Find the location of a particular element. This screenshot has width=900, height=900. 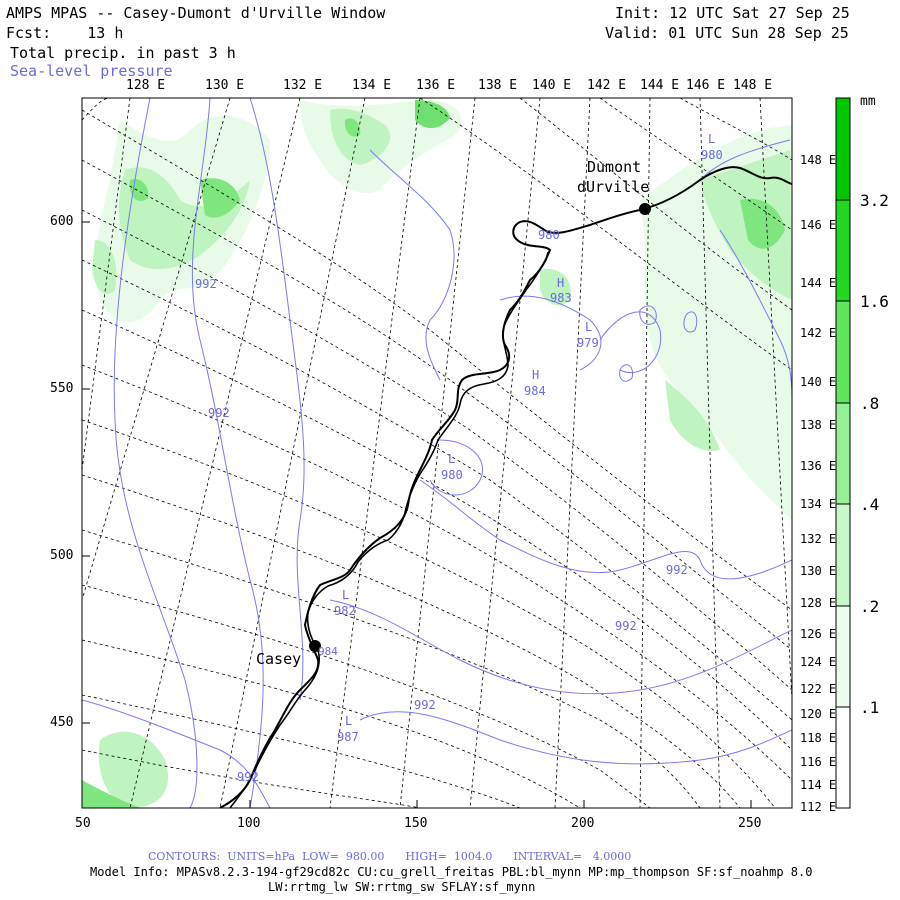

model-info-physics: LW:rrtmg_lw SW:rrtmg_sw SFLAY:sf_mynn is located at coordinates (402, 887).